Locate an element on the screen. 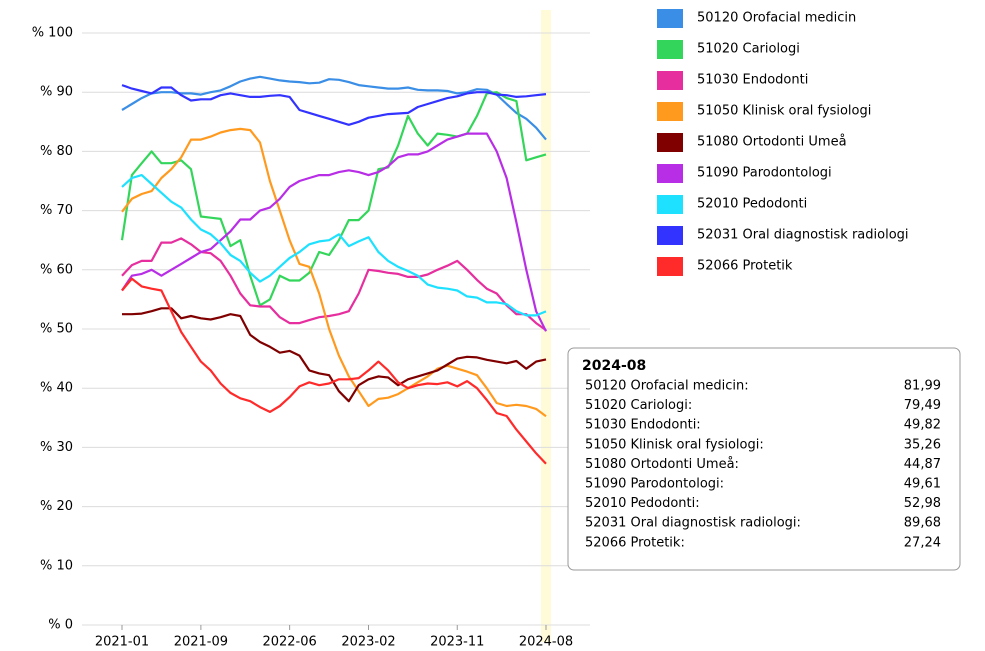 This screenshot has width=985, height=651. tooltip-label: 51080 Ortodonti Umeå: is located at coordinates (662, 464).